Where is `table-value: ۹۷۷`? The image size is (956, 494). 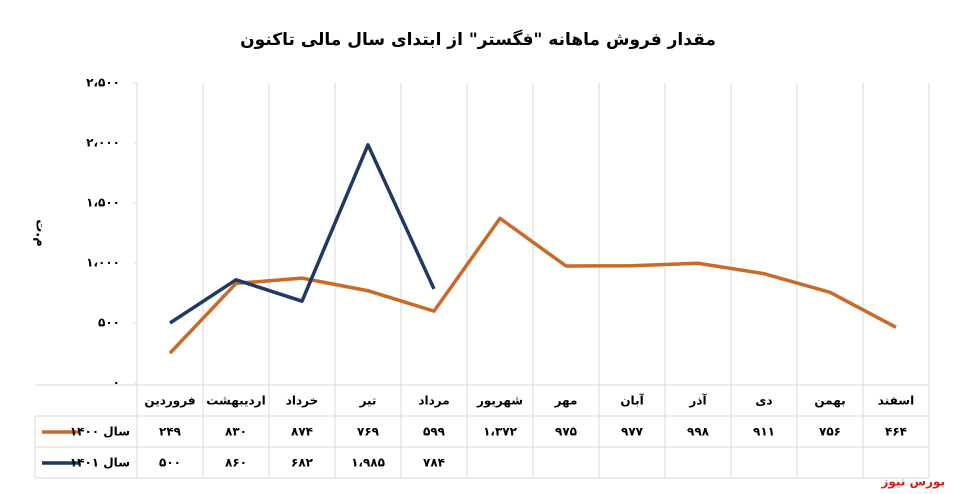 table-value: ۹۷۷ is located at coordinates (632, 432).